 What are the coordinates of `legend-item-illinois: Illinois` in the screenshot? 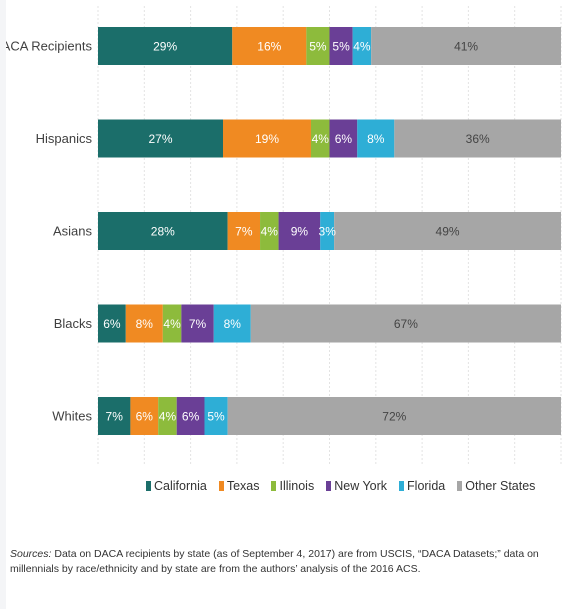 It's located at (292, 486).